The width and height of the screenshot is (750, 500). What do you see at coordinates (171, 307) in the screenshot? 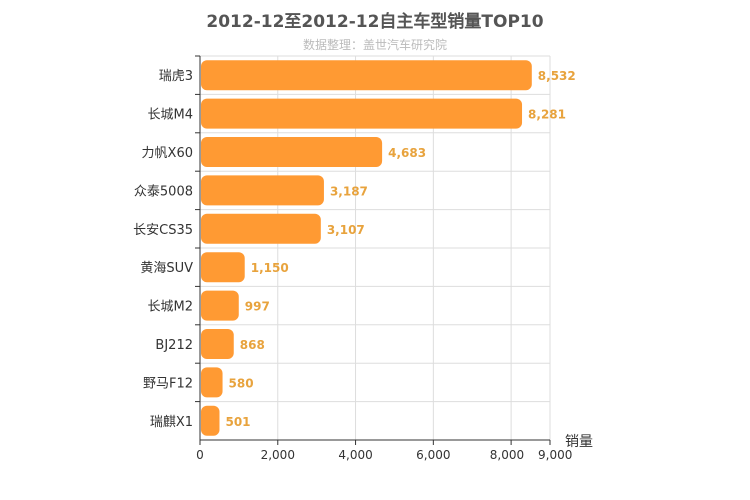
I see `category-label: 长城M2` at bounding box center [171, 307].